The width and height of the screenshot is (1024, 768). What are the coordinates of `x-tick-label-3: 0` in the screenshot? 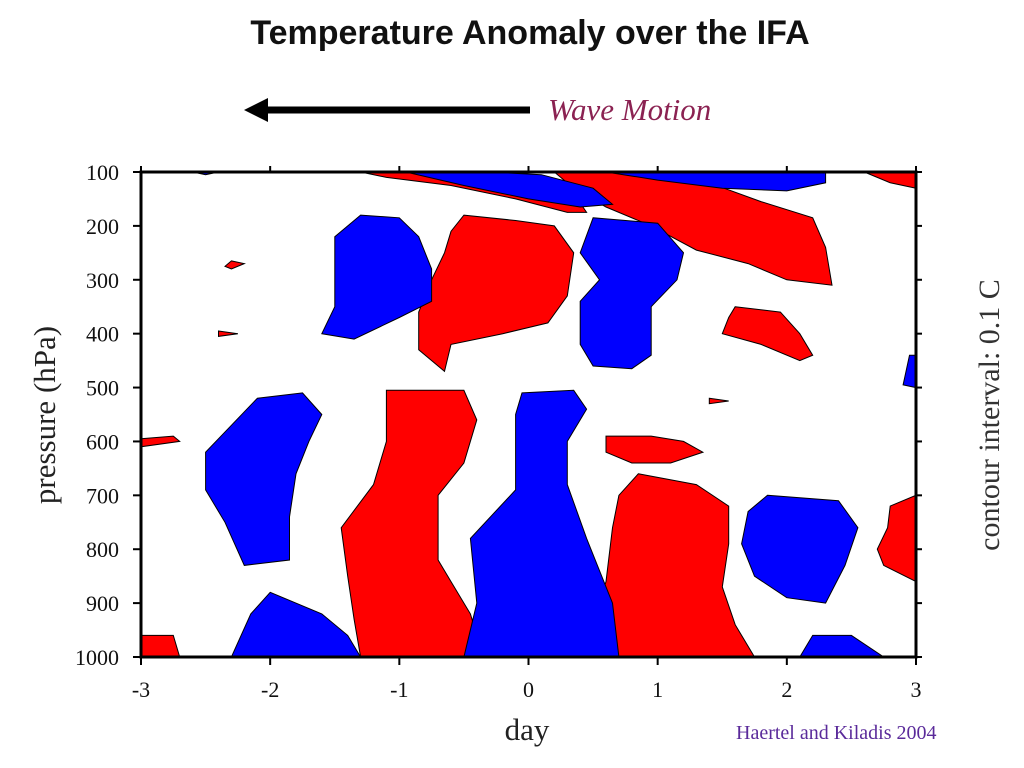 It's located at (528, 689).